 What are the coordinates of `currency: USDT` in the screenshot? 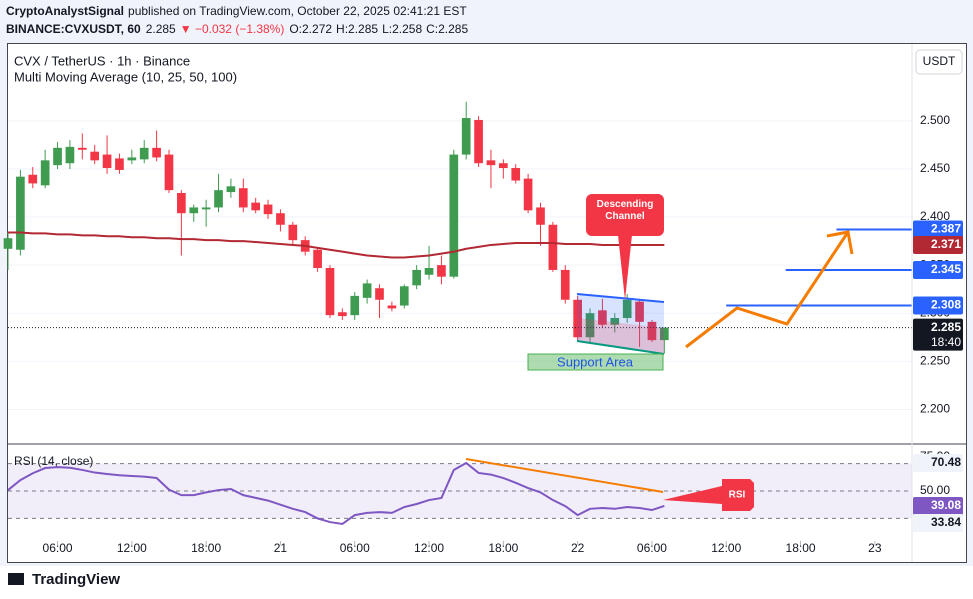 It's located at (939, 61).